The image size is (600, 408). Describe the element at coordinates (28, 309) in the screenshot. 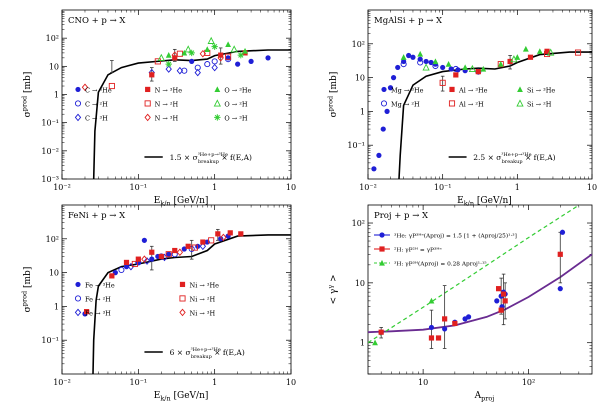

I see `y-axis-label-main: σ` at that location.